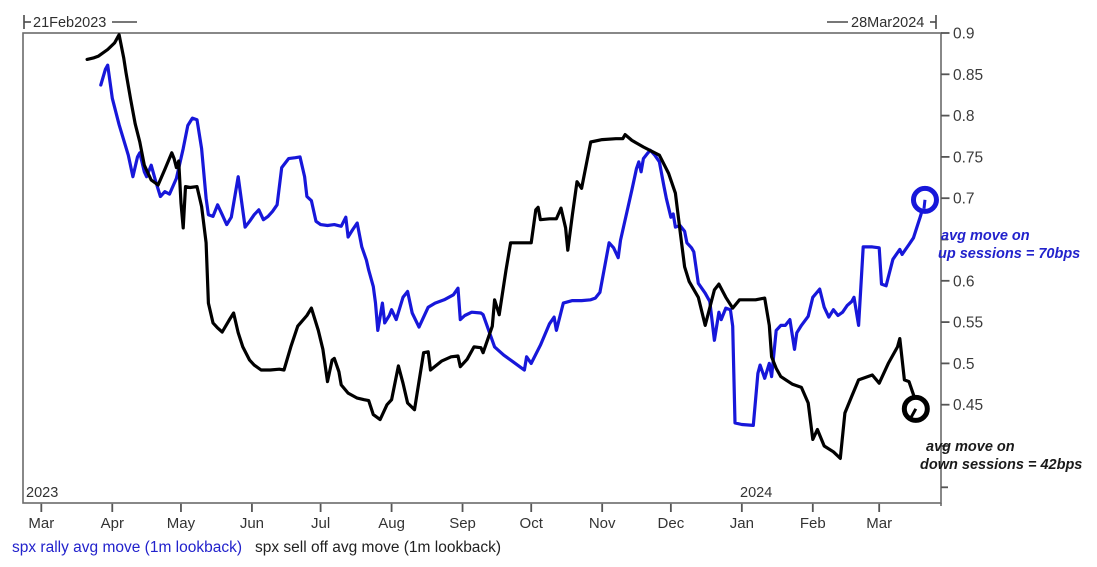  Describe the element at coordinates (887, 23) in the screenshot. I see `range-end-date: 28Mar2024` at that location.